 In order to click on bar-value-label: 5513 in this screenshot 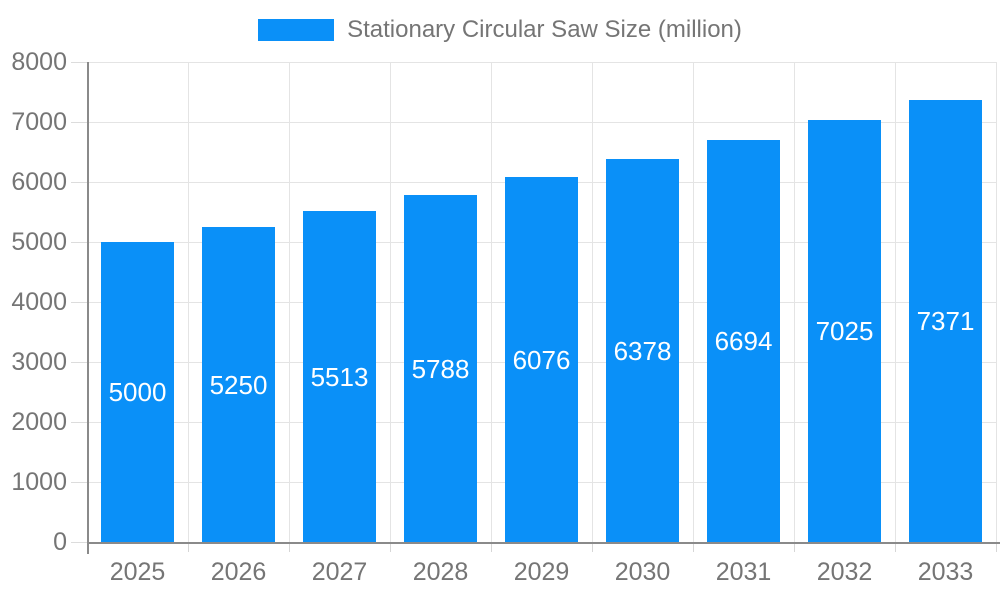, I will do `click(339, 376)`.